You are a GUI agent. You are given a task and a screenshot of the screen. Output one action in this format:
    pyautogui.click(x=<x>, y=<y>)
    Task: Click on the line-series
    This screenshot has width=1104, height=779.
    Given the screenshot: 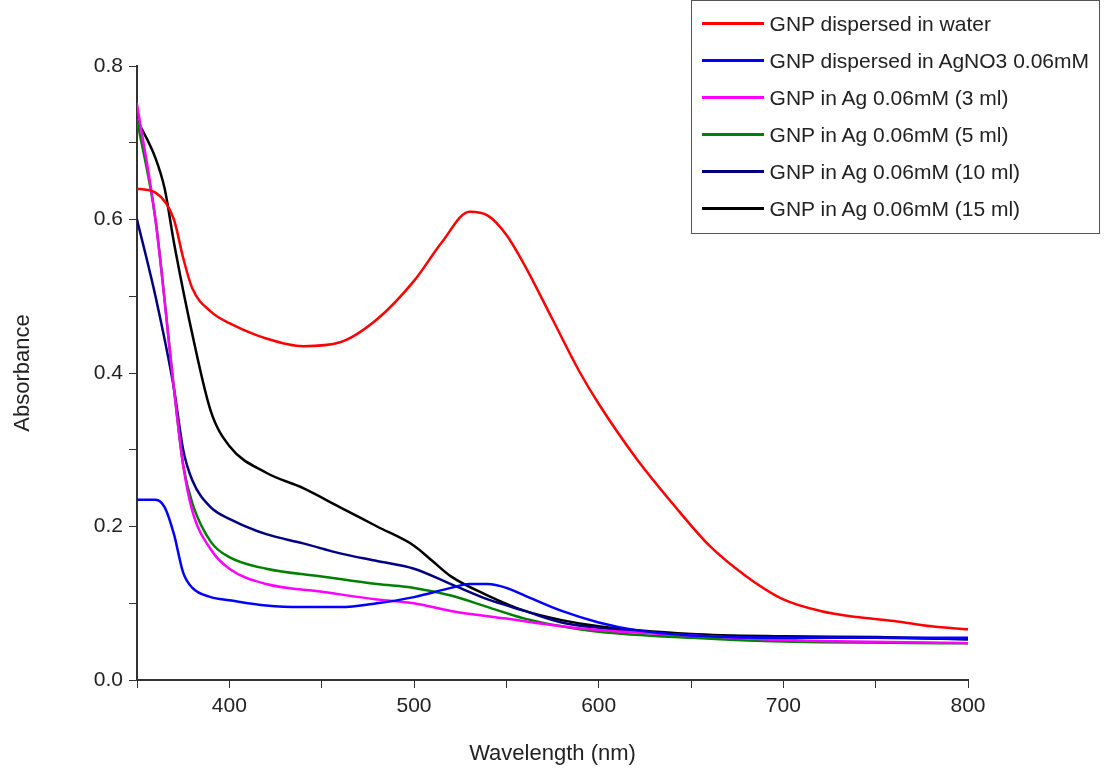 What is the action you would take?
    pyautogui.click(x=552, y=569)
    